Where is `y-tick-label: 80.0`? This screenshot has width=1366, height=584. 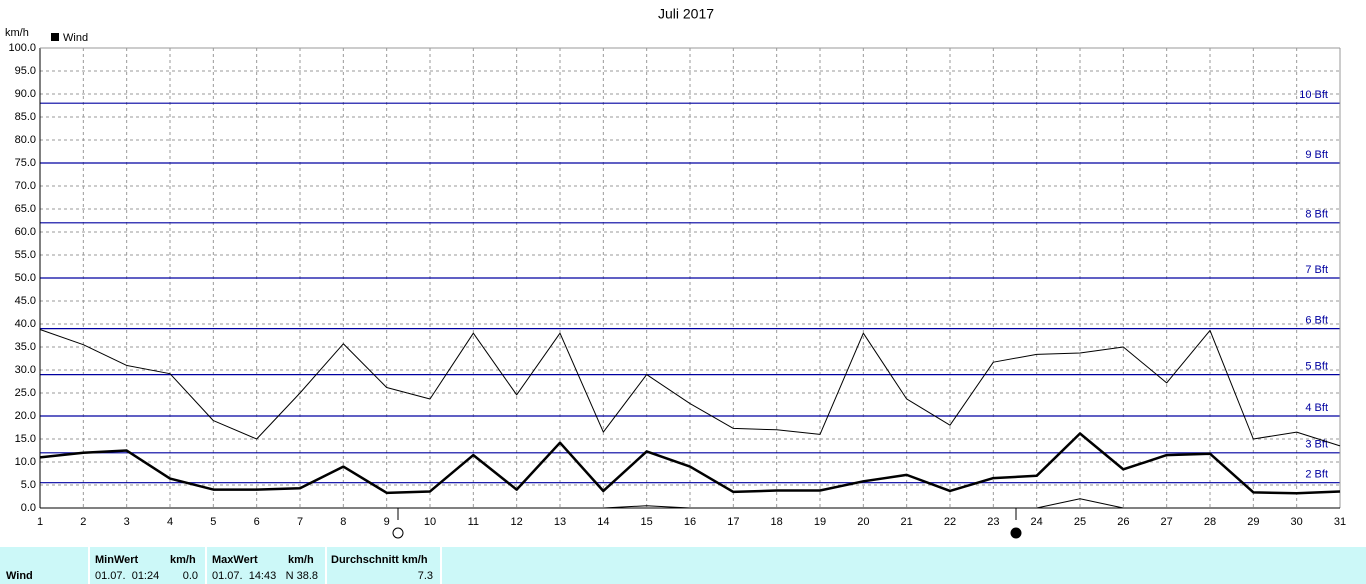 y-tick-label: 80.0 is located at coordinates (25, 140).